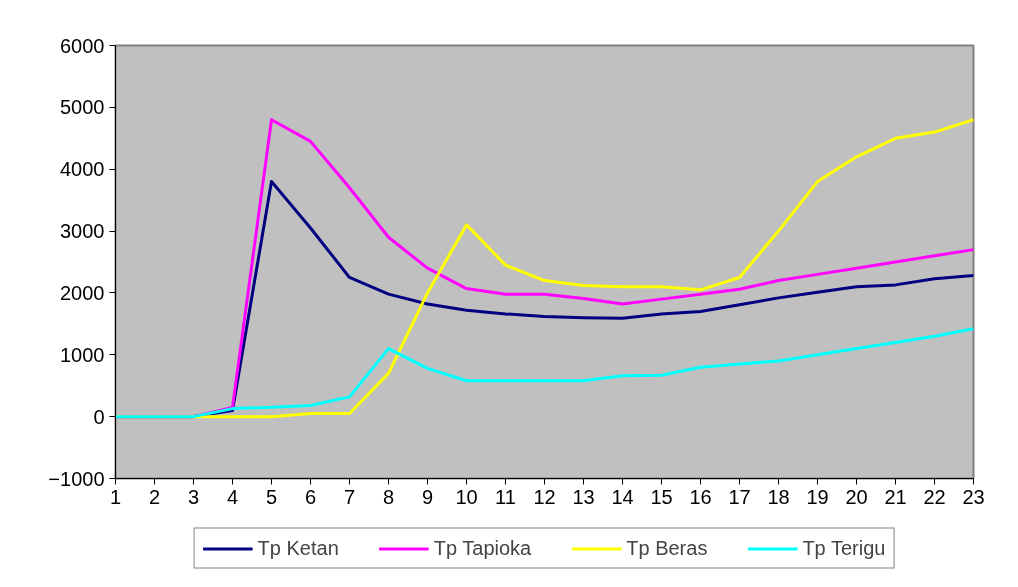 Image resolution: width=1018 pixels, height=587 pixels. I want to click on x-tick-label: 9, so click(427, 496).